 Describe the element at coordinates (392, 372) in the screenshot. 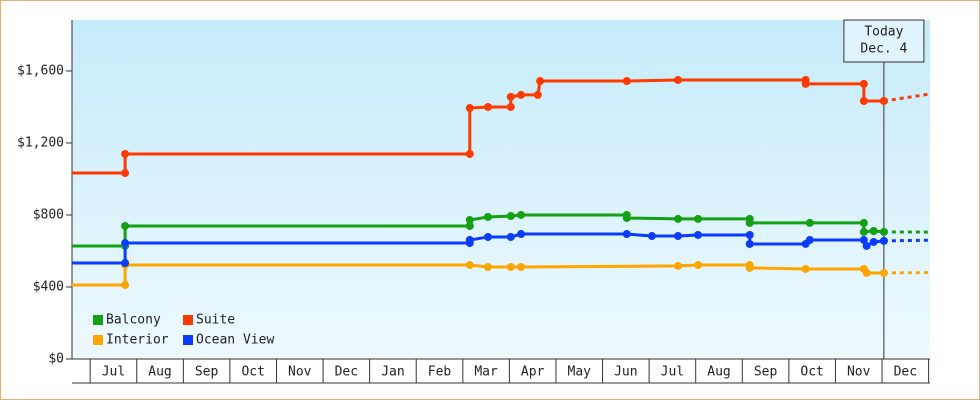

I see `x-tick-label: Jan` at that location.